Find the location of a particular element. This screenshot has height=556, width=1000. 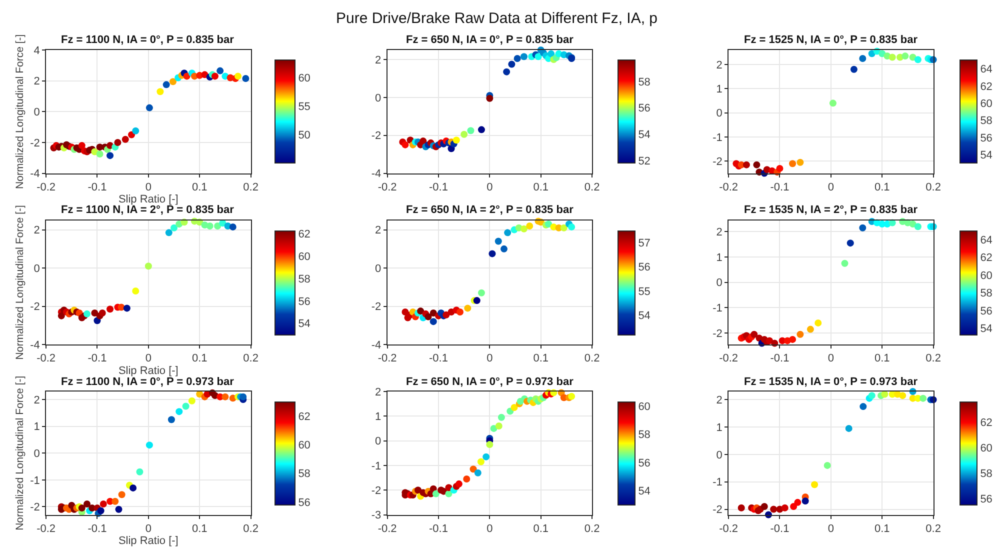

y-tick-label: 4 is located at coordinates (37, 50).